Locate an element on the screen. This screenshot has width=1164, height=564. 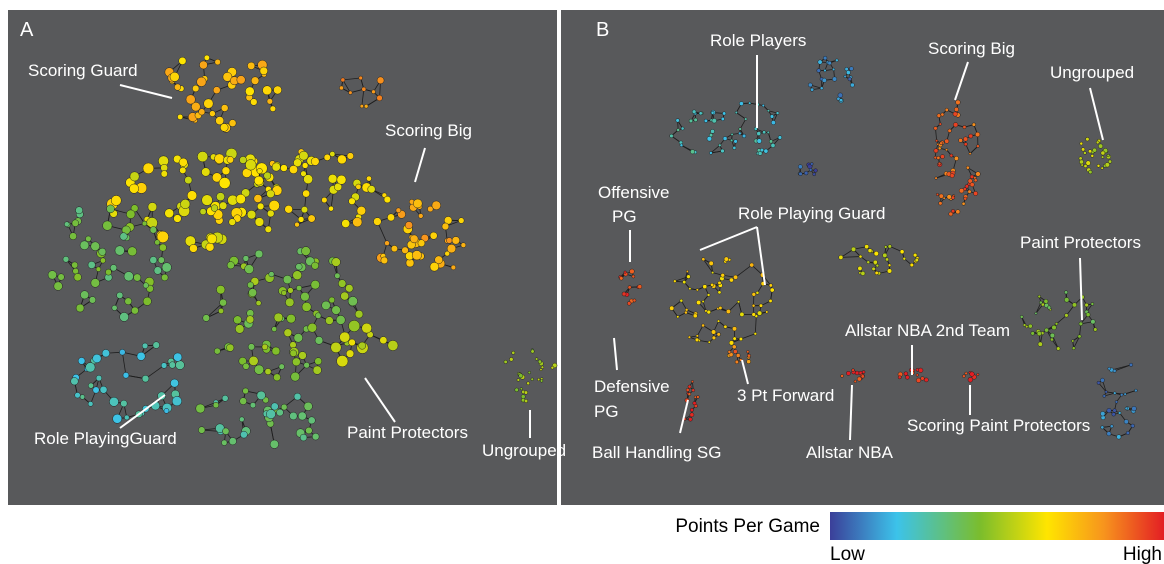
annotation-pointer is located at coordinates (420, 165).